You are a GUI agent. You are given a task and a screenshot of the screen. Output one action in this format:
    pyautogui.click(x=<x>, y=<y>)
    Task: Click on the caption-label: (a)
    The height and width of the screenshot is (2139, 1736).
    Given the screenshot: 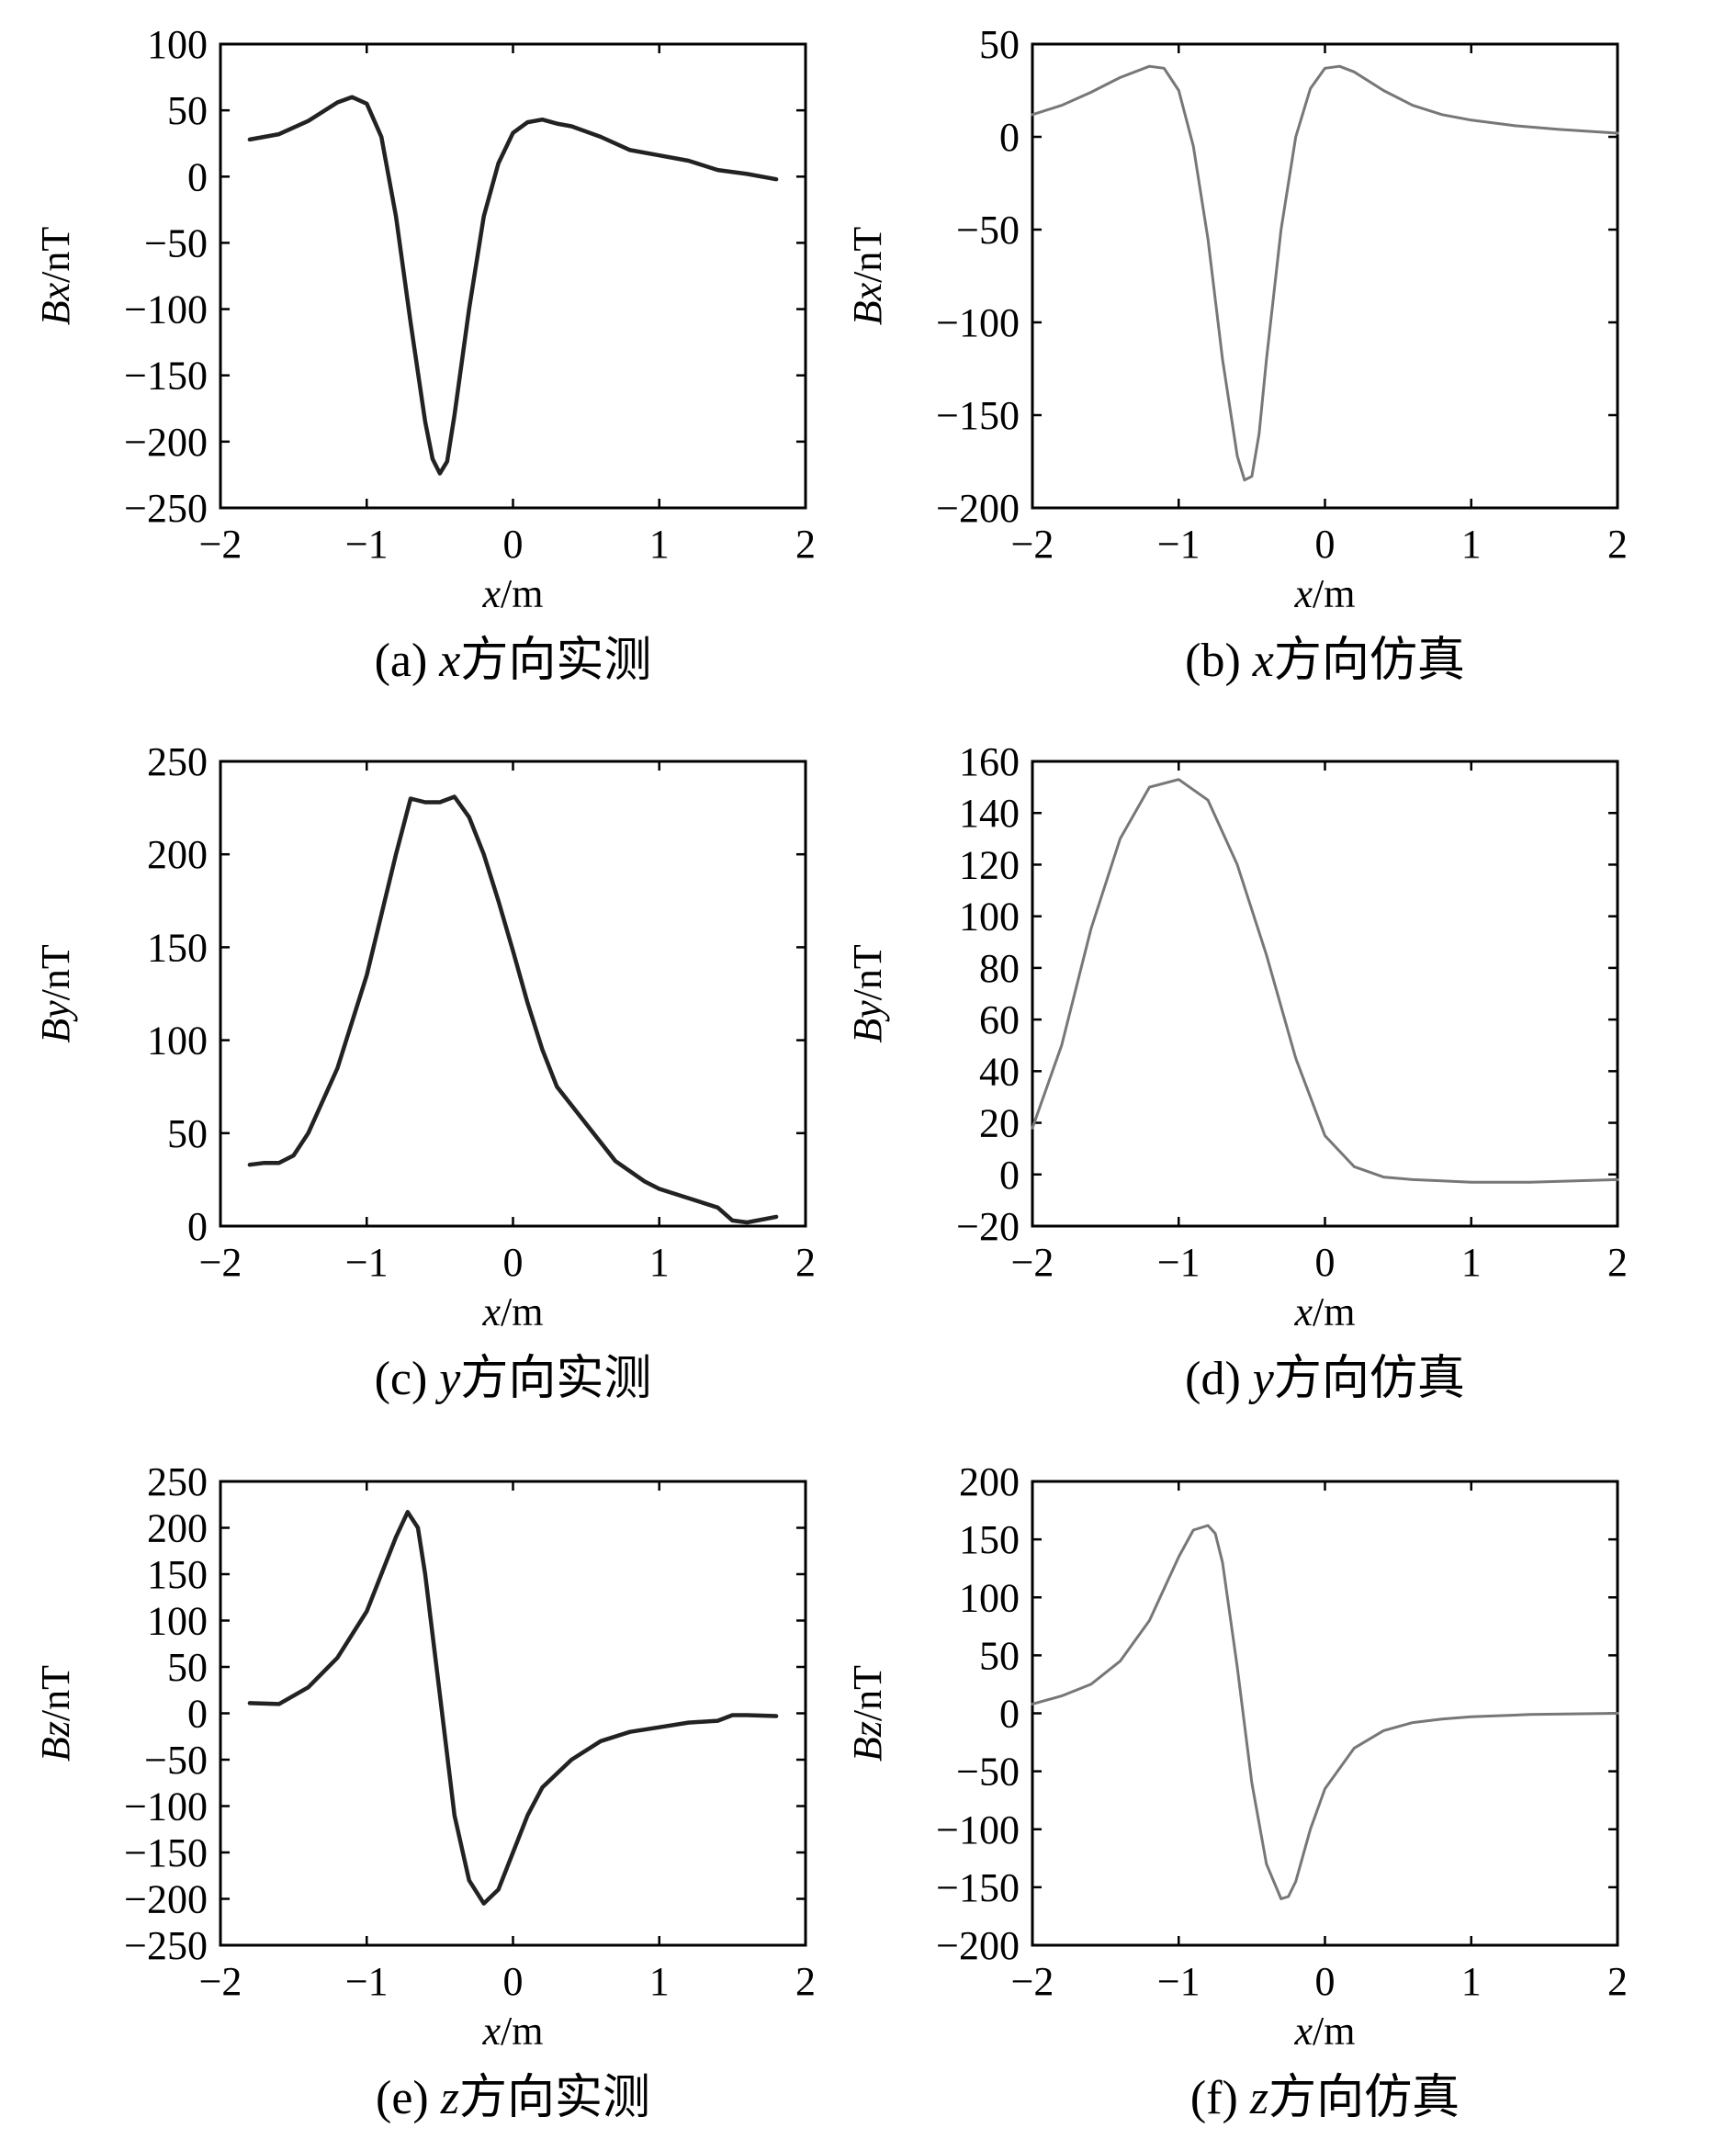 What is the action you would take?
    pyautogui.click(x=407, y=661)
    